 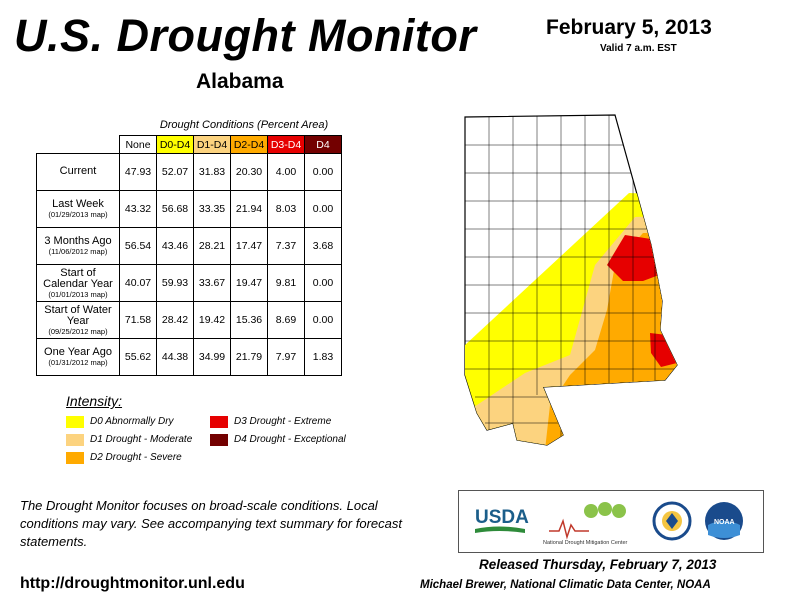 What do you see at coordinates (138, 172) in the screenshot?
I see `table-cell: 47.93` at bounding box center [138, 172].